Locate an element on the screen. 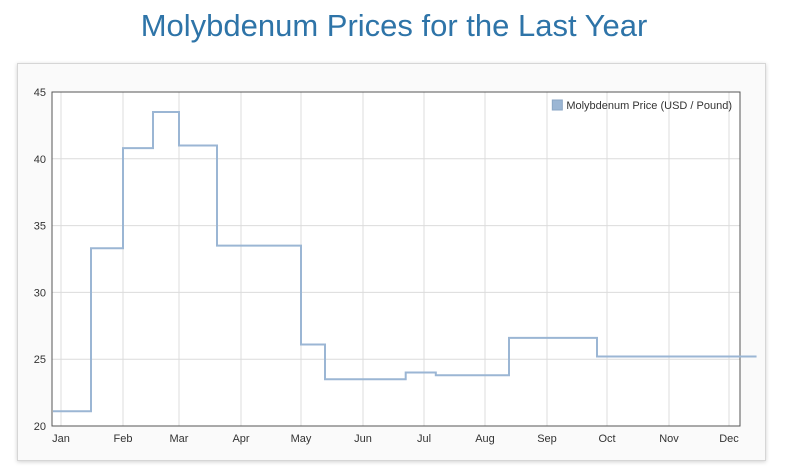 This screenshot has width=788, height=474. x-tick-label: Jan is located at coordinates (61, 439).